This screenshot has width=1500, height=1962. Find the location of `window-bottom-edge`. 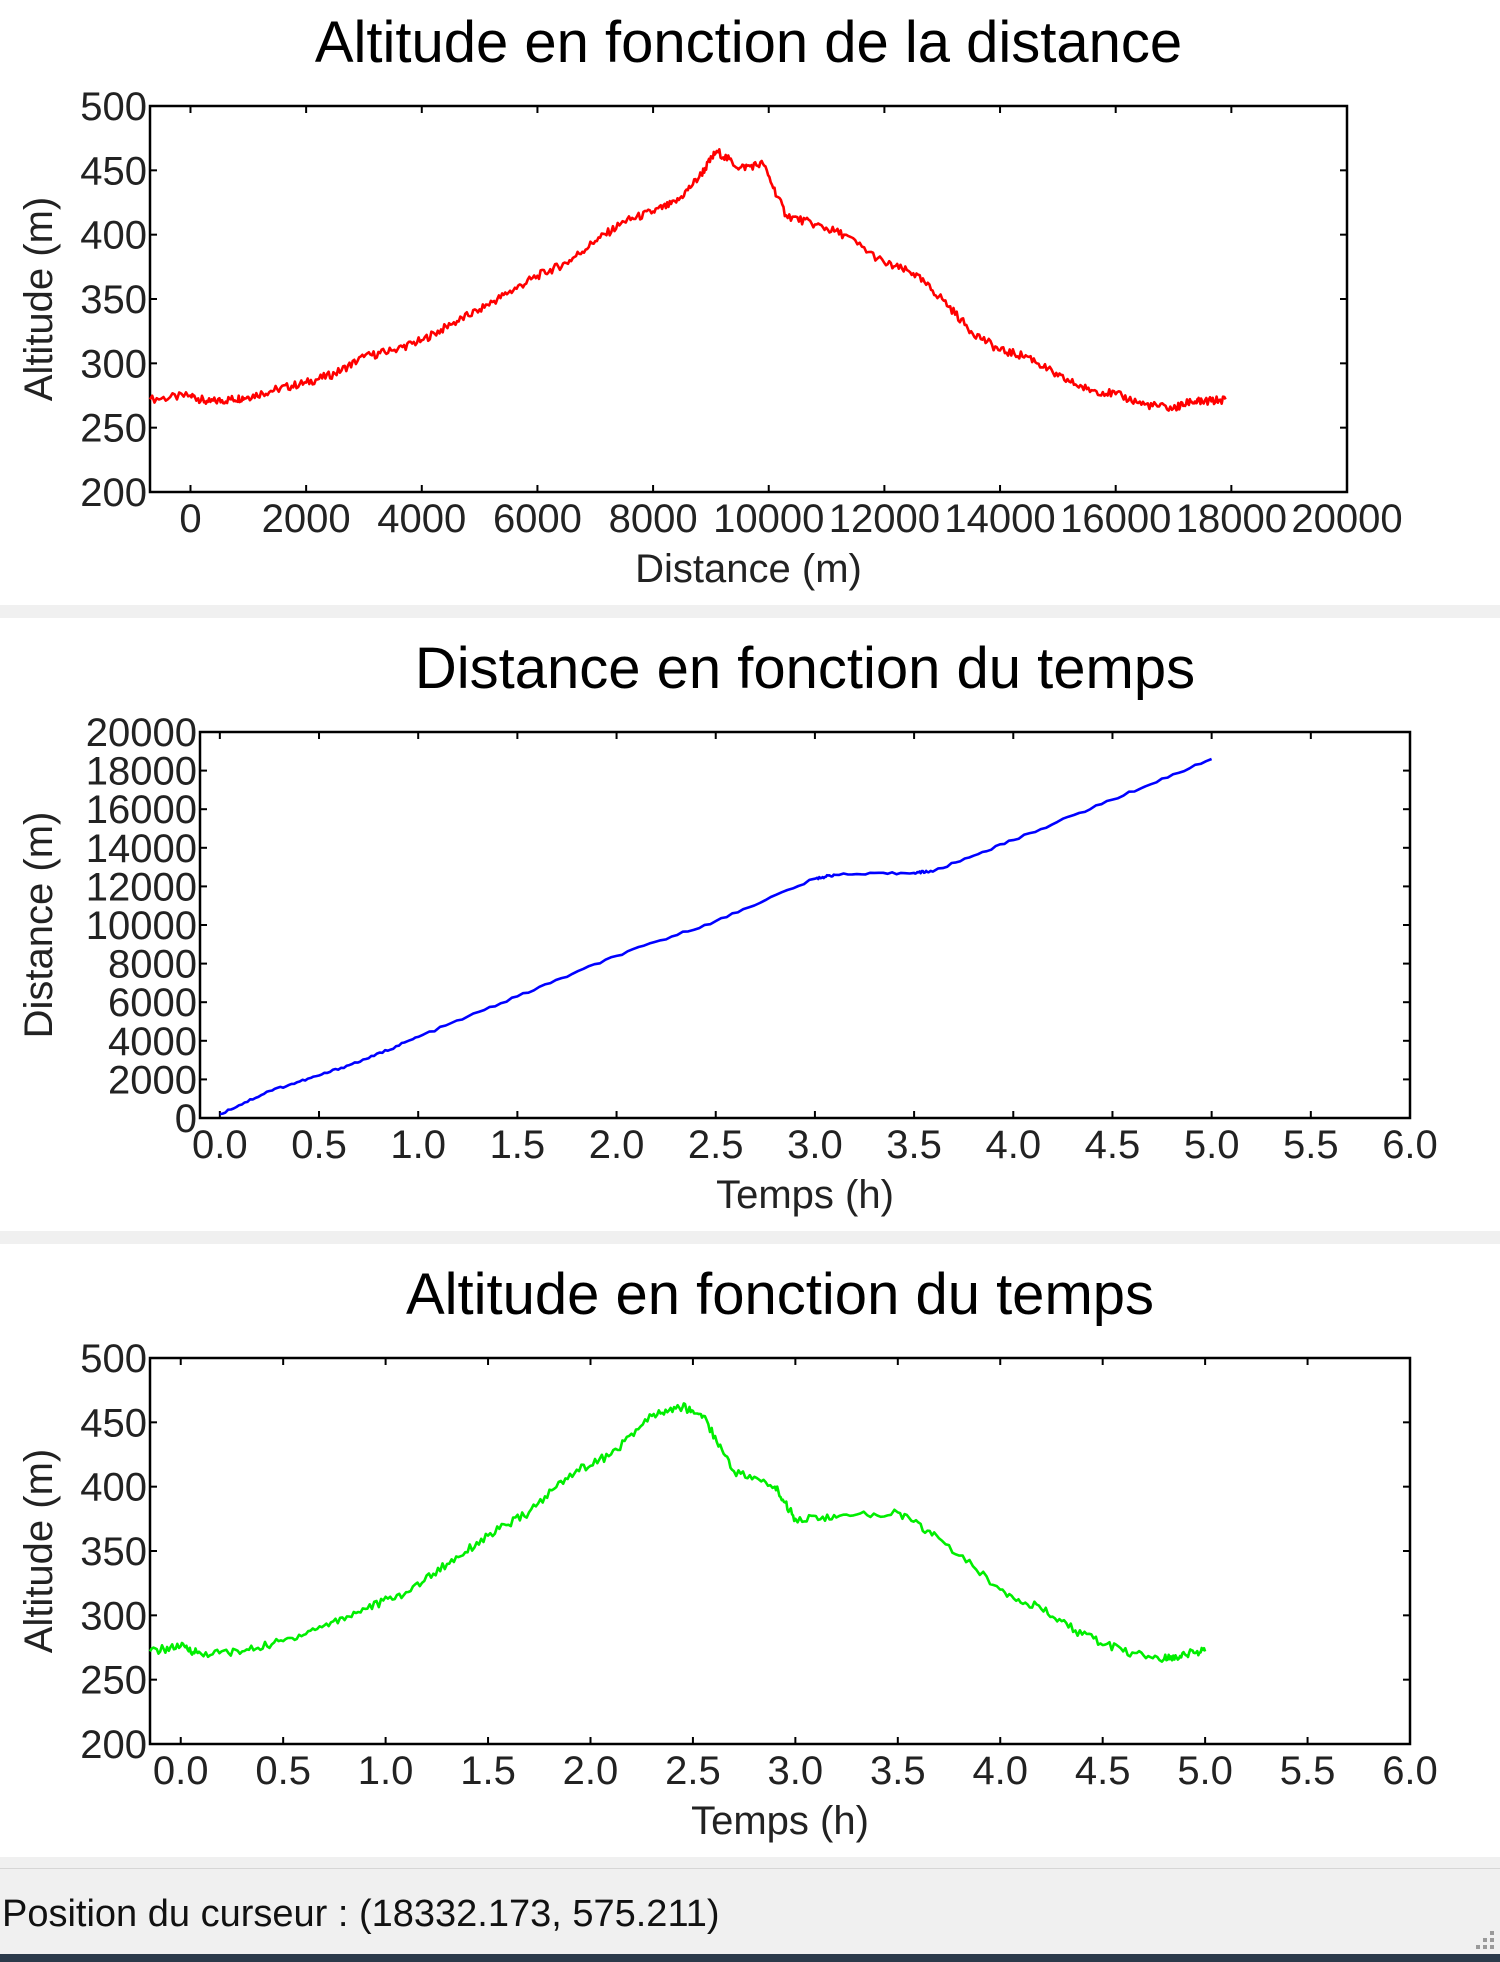

window-bottom-edge is located at coordinates (750, 1958).